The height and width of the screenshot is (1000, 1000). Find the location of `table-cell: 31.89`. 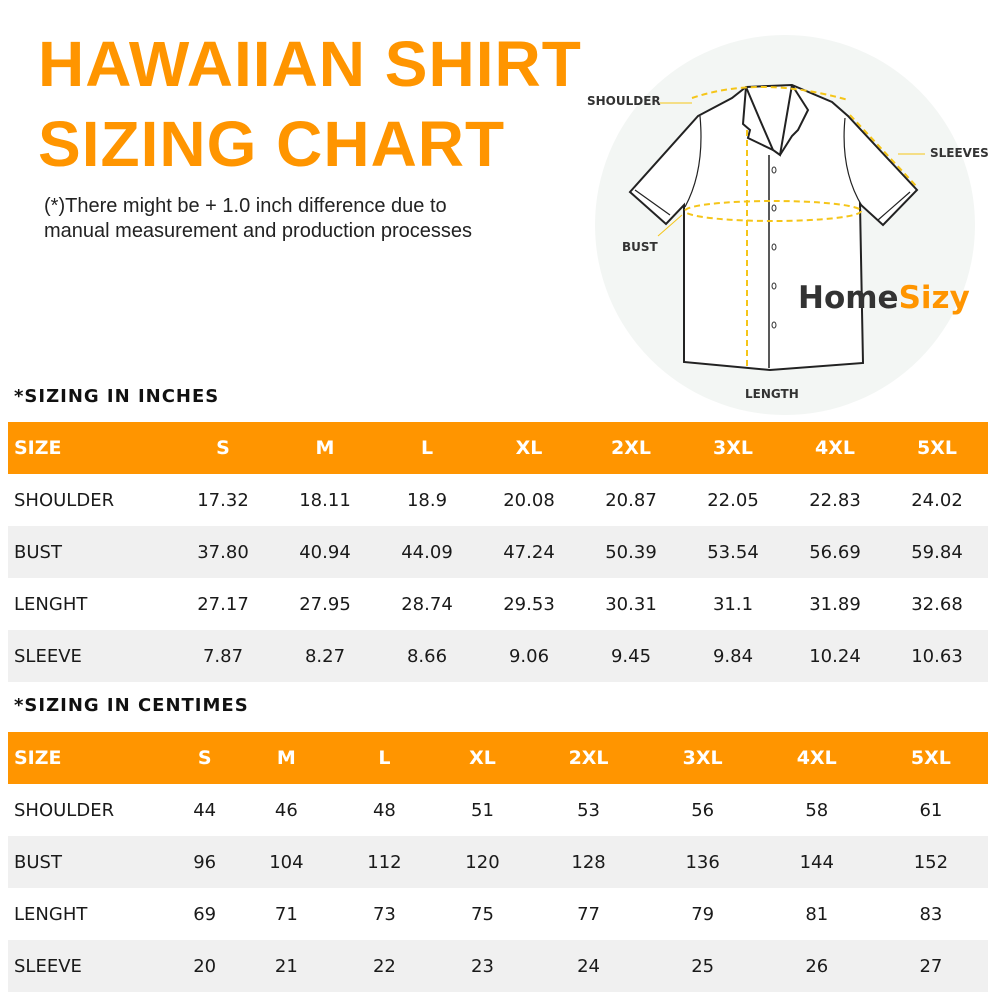

table-cell: 31.89 is located at coordinates (835, 604).